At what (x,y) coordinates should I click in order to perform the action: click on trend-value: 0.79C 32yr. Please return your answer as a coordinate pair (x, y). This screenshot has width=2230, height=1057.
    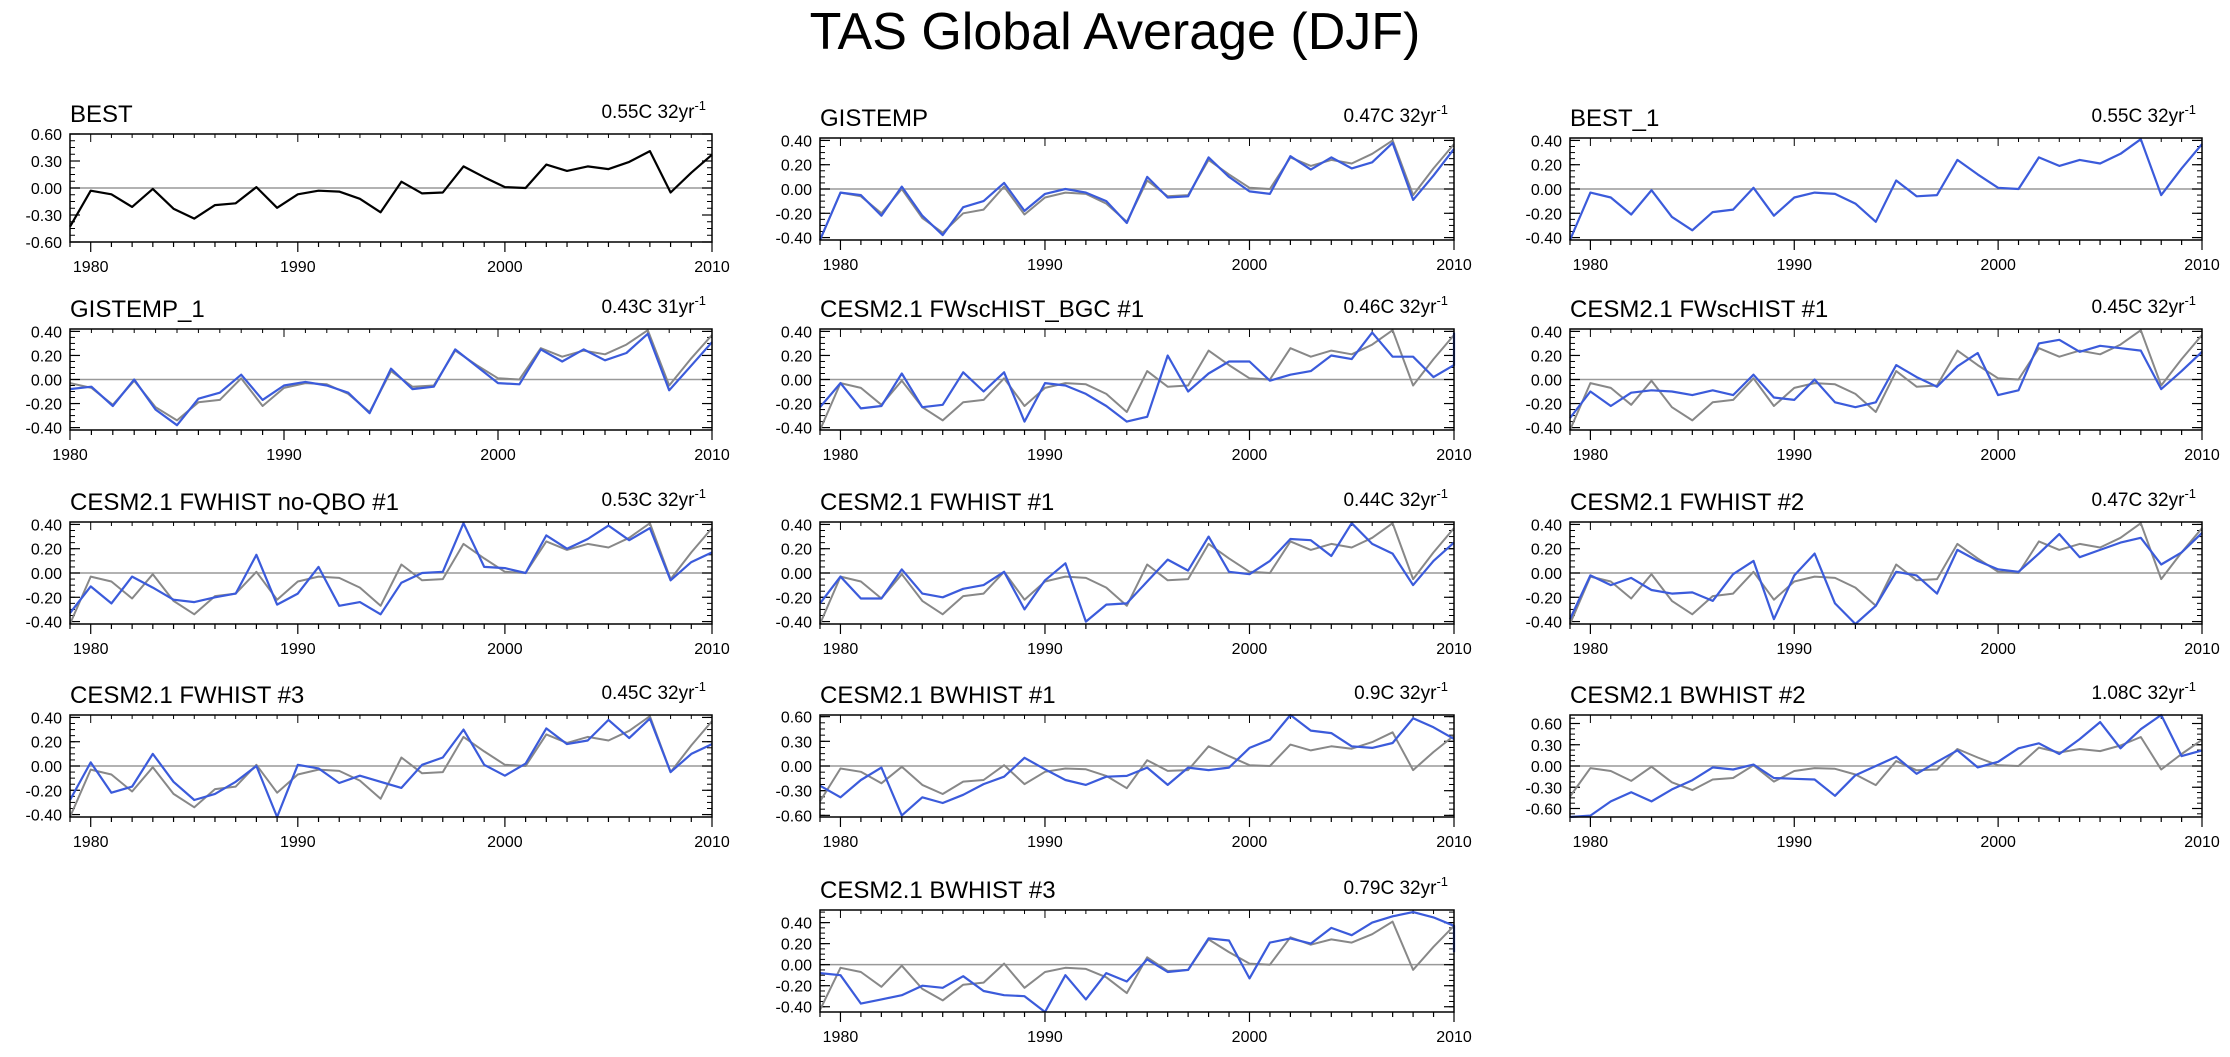
    Looking at the image, I should click on (1390, 888).